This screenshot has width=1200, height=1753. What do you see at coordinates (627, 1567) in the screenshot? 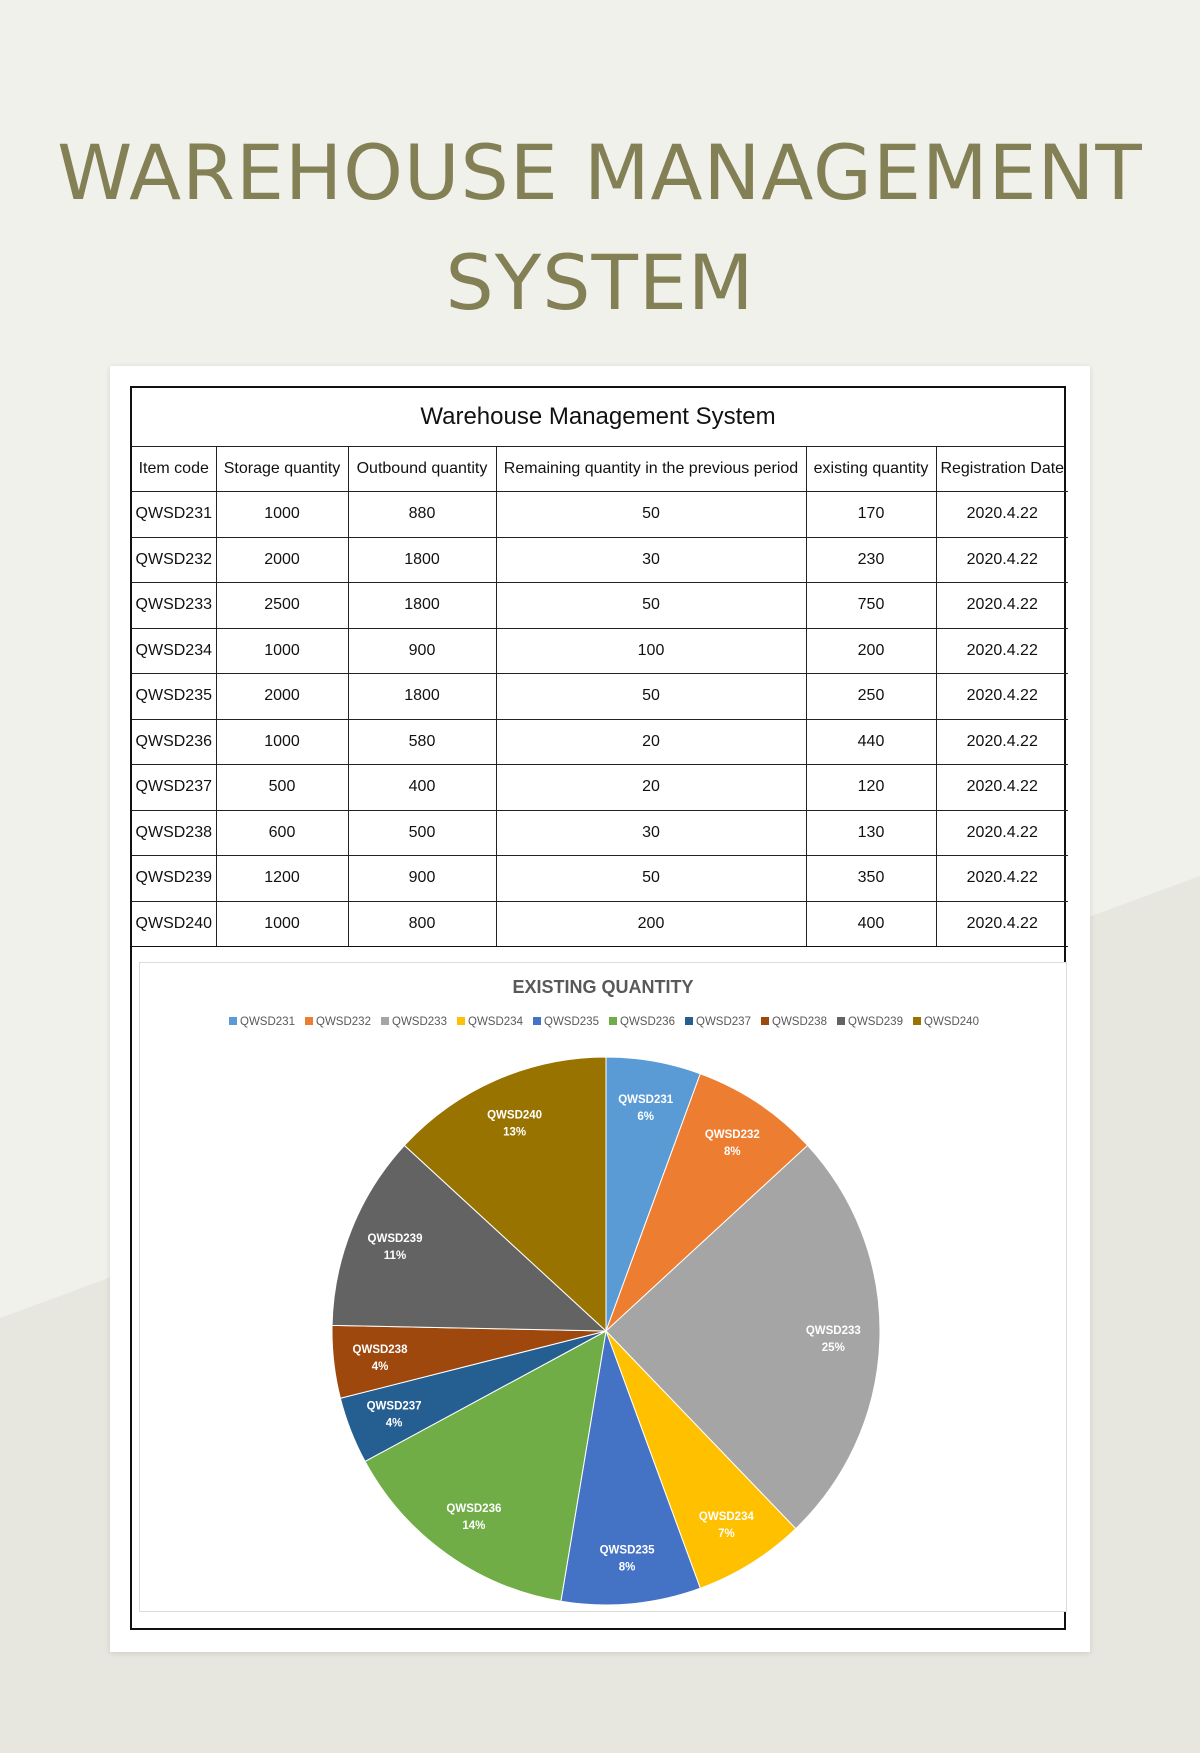
I see `slice-label-percent: 8%` at bounding box center [627, 1567].